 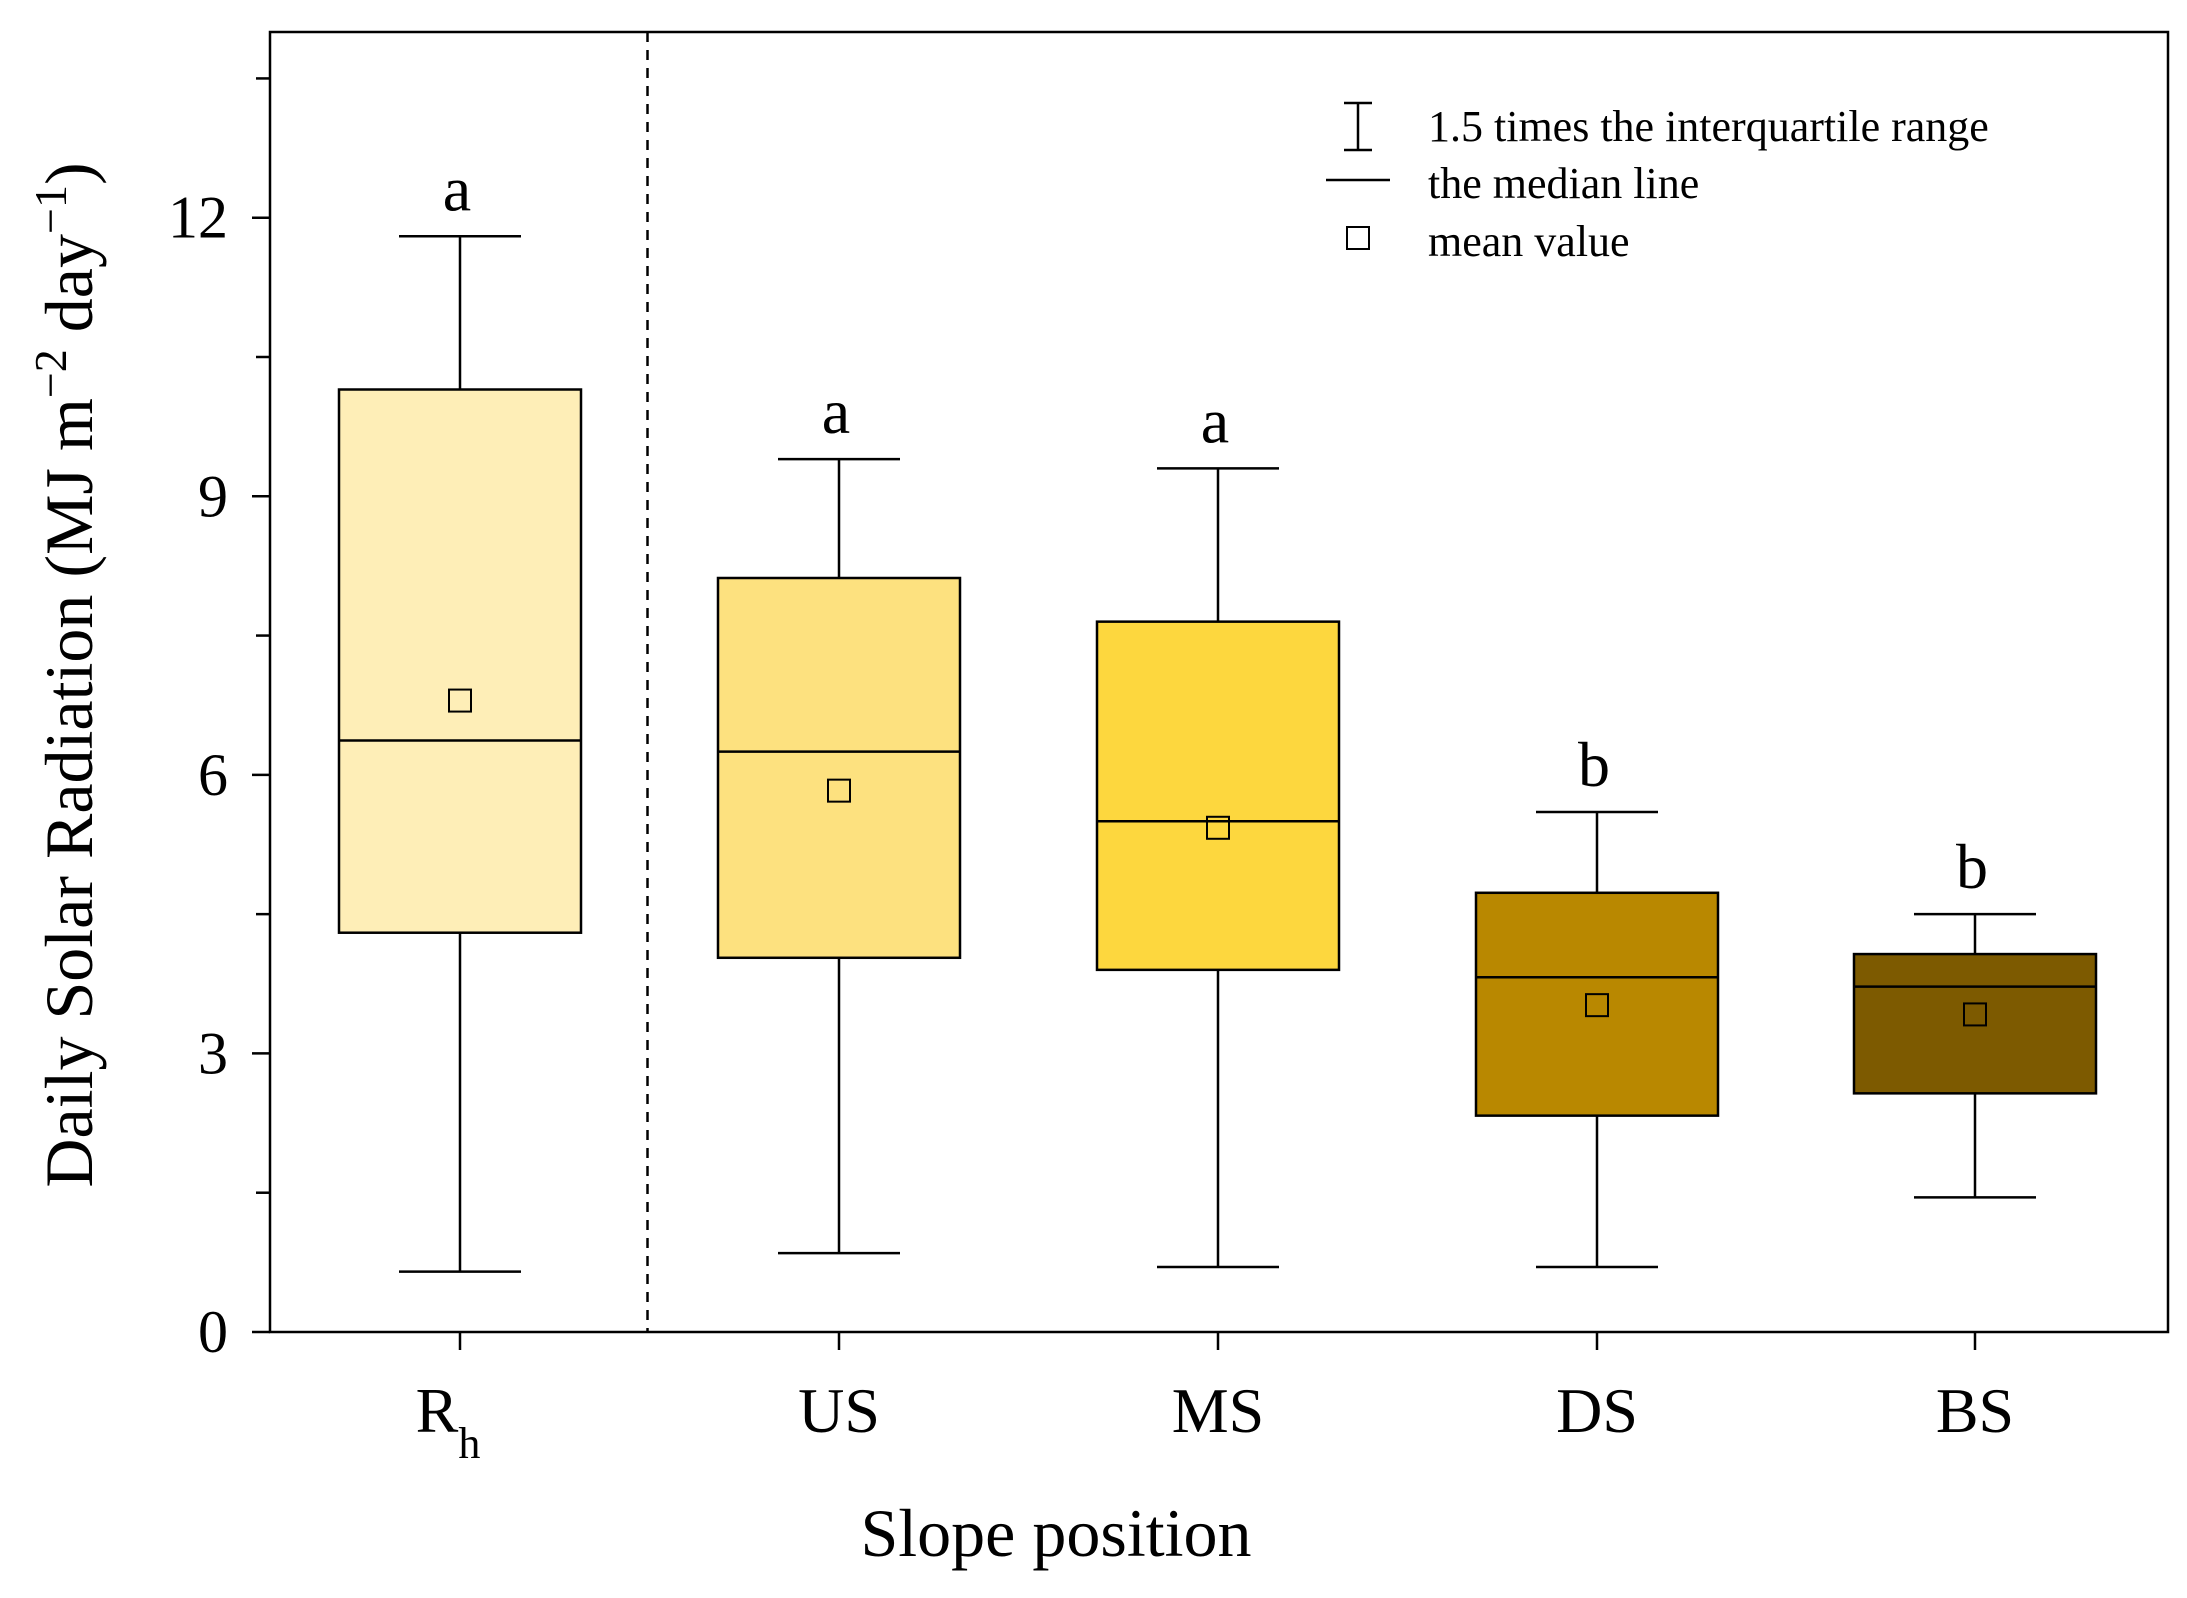 I want to click on x-tick-label: Rh, so click(x=448, y=1421).